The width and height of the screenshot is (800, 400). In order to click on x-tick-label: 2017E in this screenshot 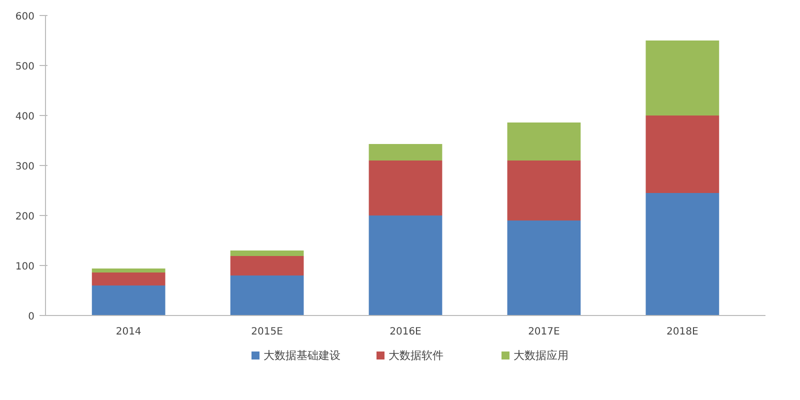, I will do `click(544, 332)`.